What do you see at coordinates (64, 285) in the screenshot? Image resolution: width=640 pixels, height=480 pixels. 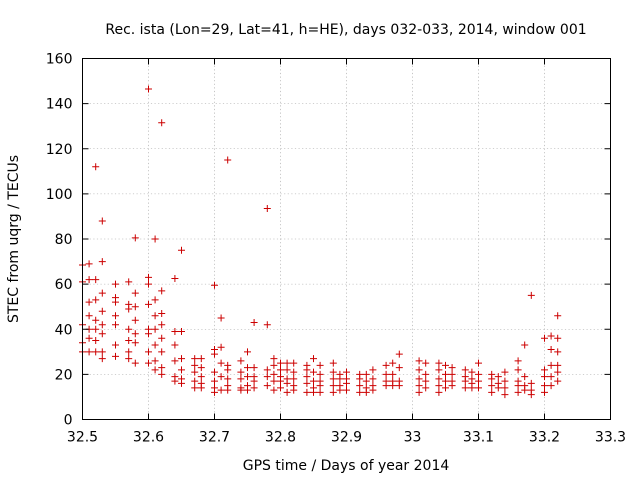 I see `y-tick-label: 60` at bounding box center [64, 285].